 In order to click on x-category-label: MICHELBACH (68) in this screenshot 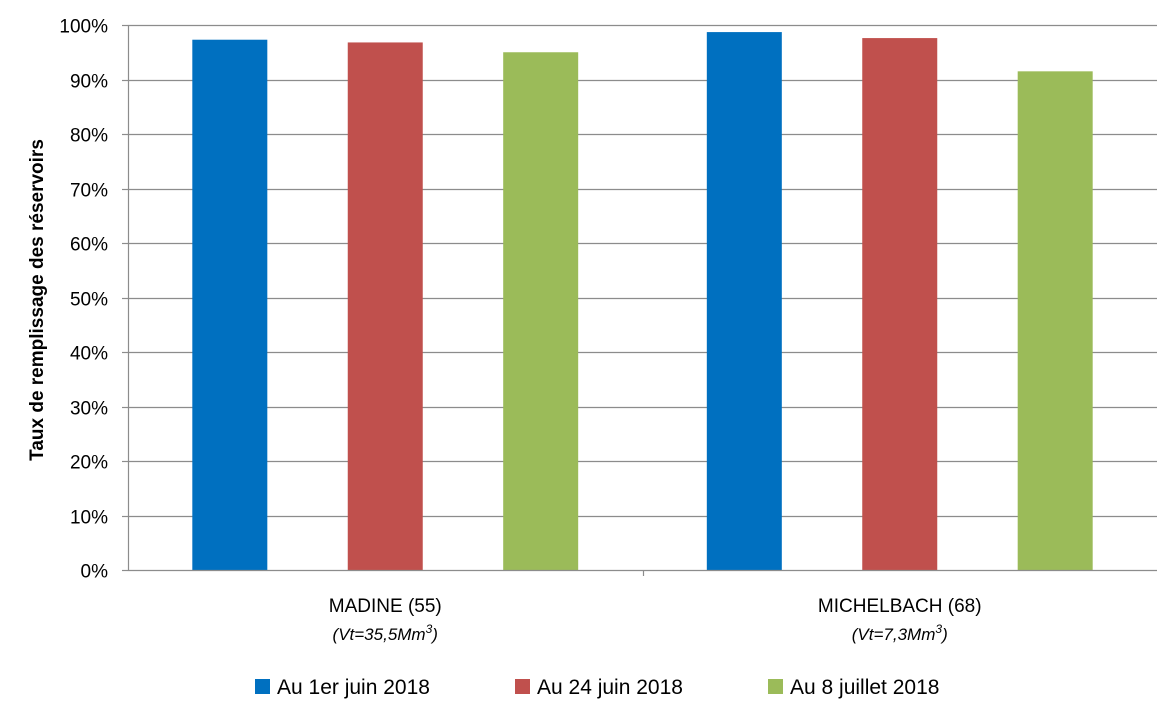, I will do `click(900, 606)`.